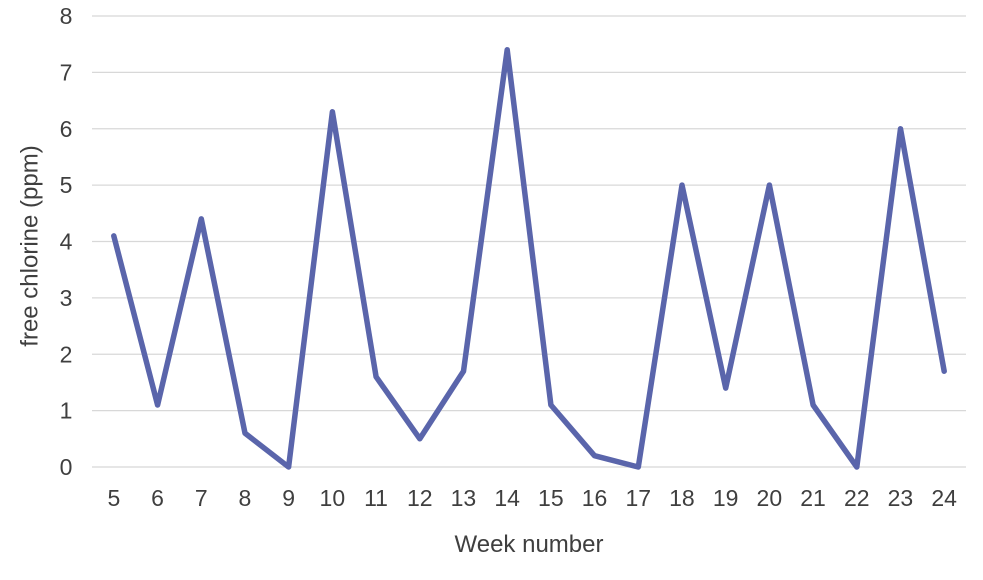  I want to click on y-tick-label: 5, so click(66, 185).